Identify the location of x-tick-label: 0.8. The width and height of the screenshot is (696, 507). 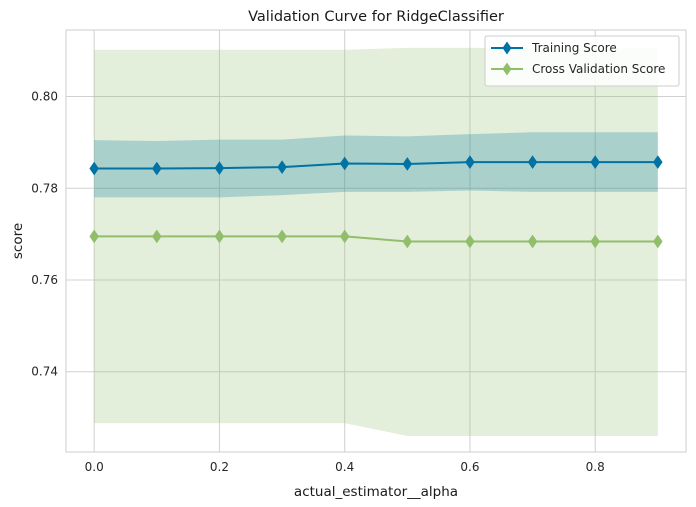
(595, 467).